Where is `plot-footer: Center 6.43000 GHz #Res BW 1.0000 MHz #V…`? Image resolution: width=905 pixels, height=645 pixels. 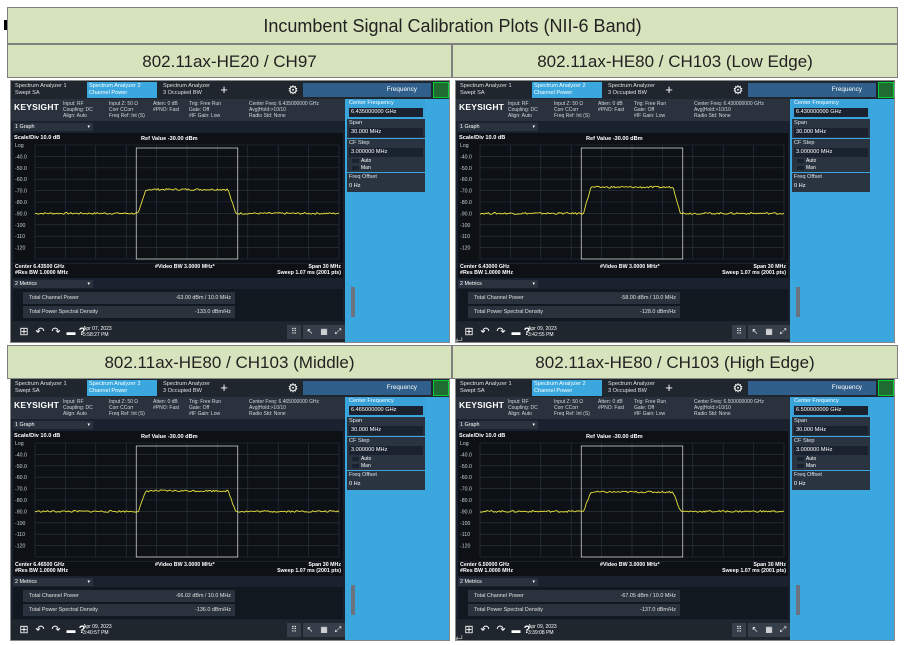 plot-footer: Center 6.43000 GHz #Res BW 1.0000 MHz #V… is located at coordinates (623, 271).